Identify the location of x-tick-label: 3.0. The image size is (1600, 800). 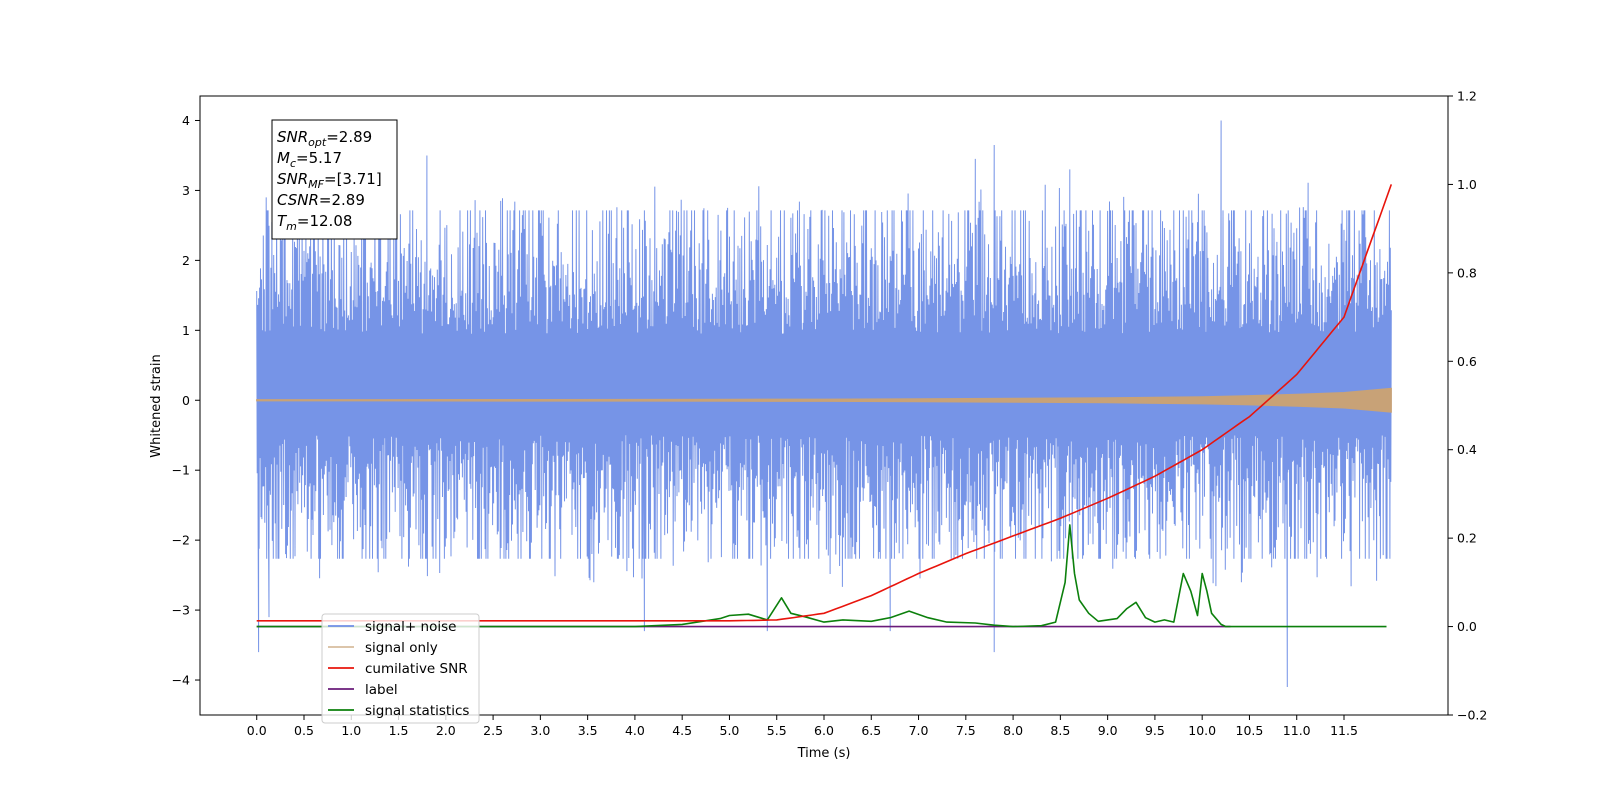
(540, 730).